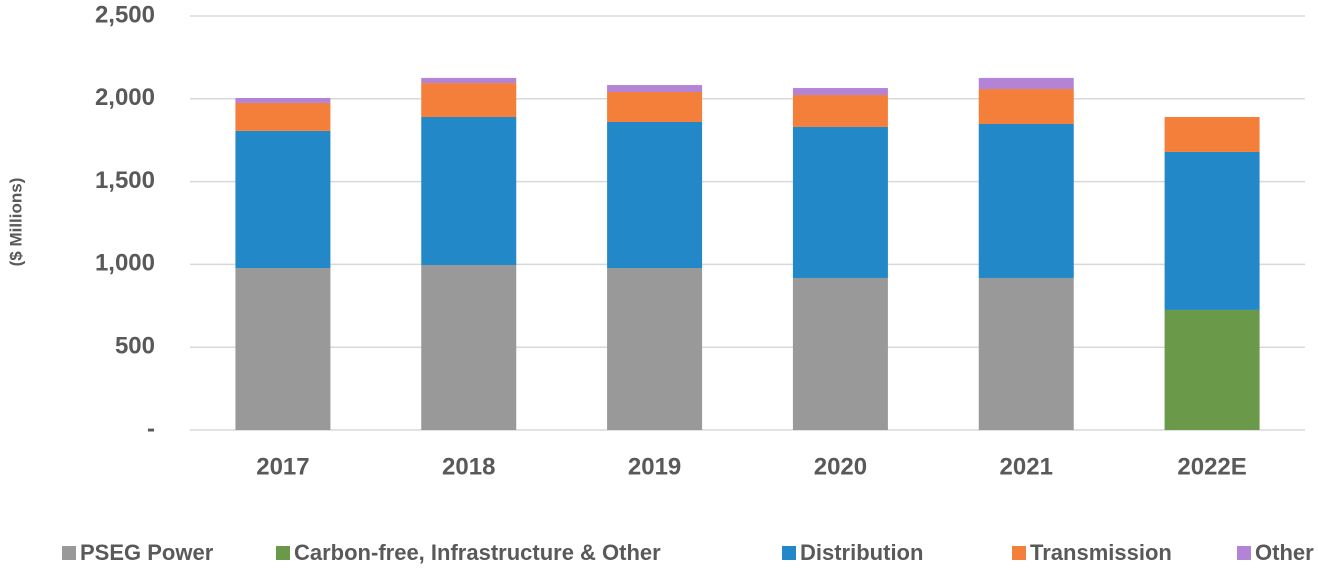 The image size is (1318, 574). What do you see at coordinates (125, 97) in the screenshot?
I see `y-tick-label: 2,000` at bounding box center [125, 97].